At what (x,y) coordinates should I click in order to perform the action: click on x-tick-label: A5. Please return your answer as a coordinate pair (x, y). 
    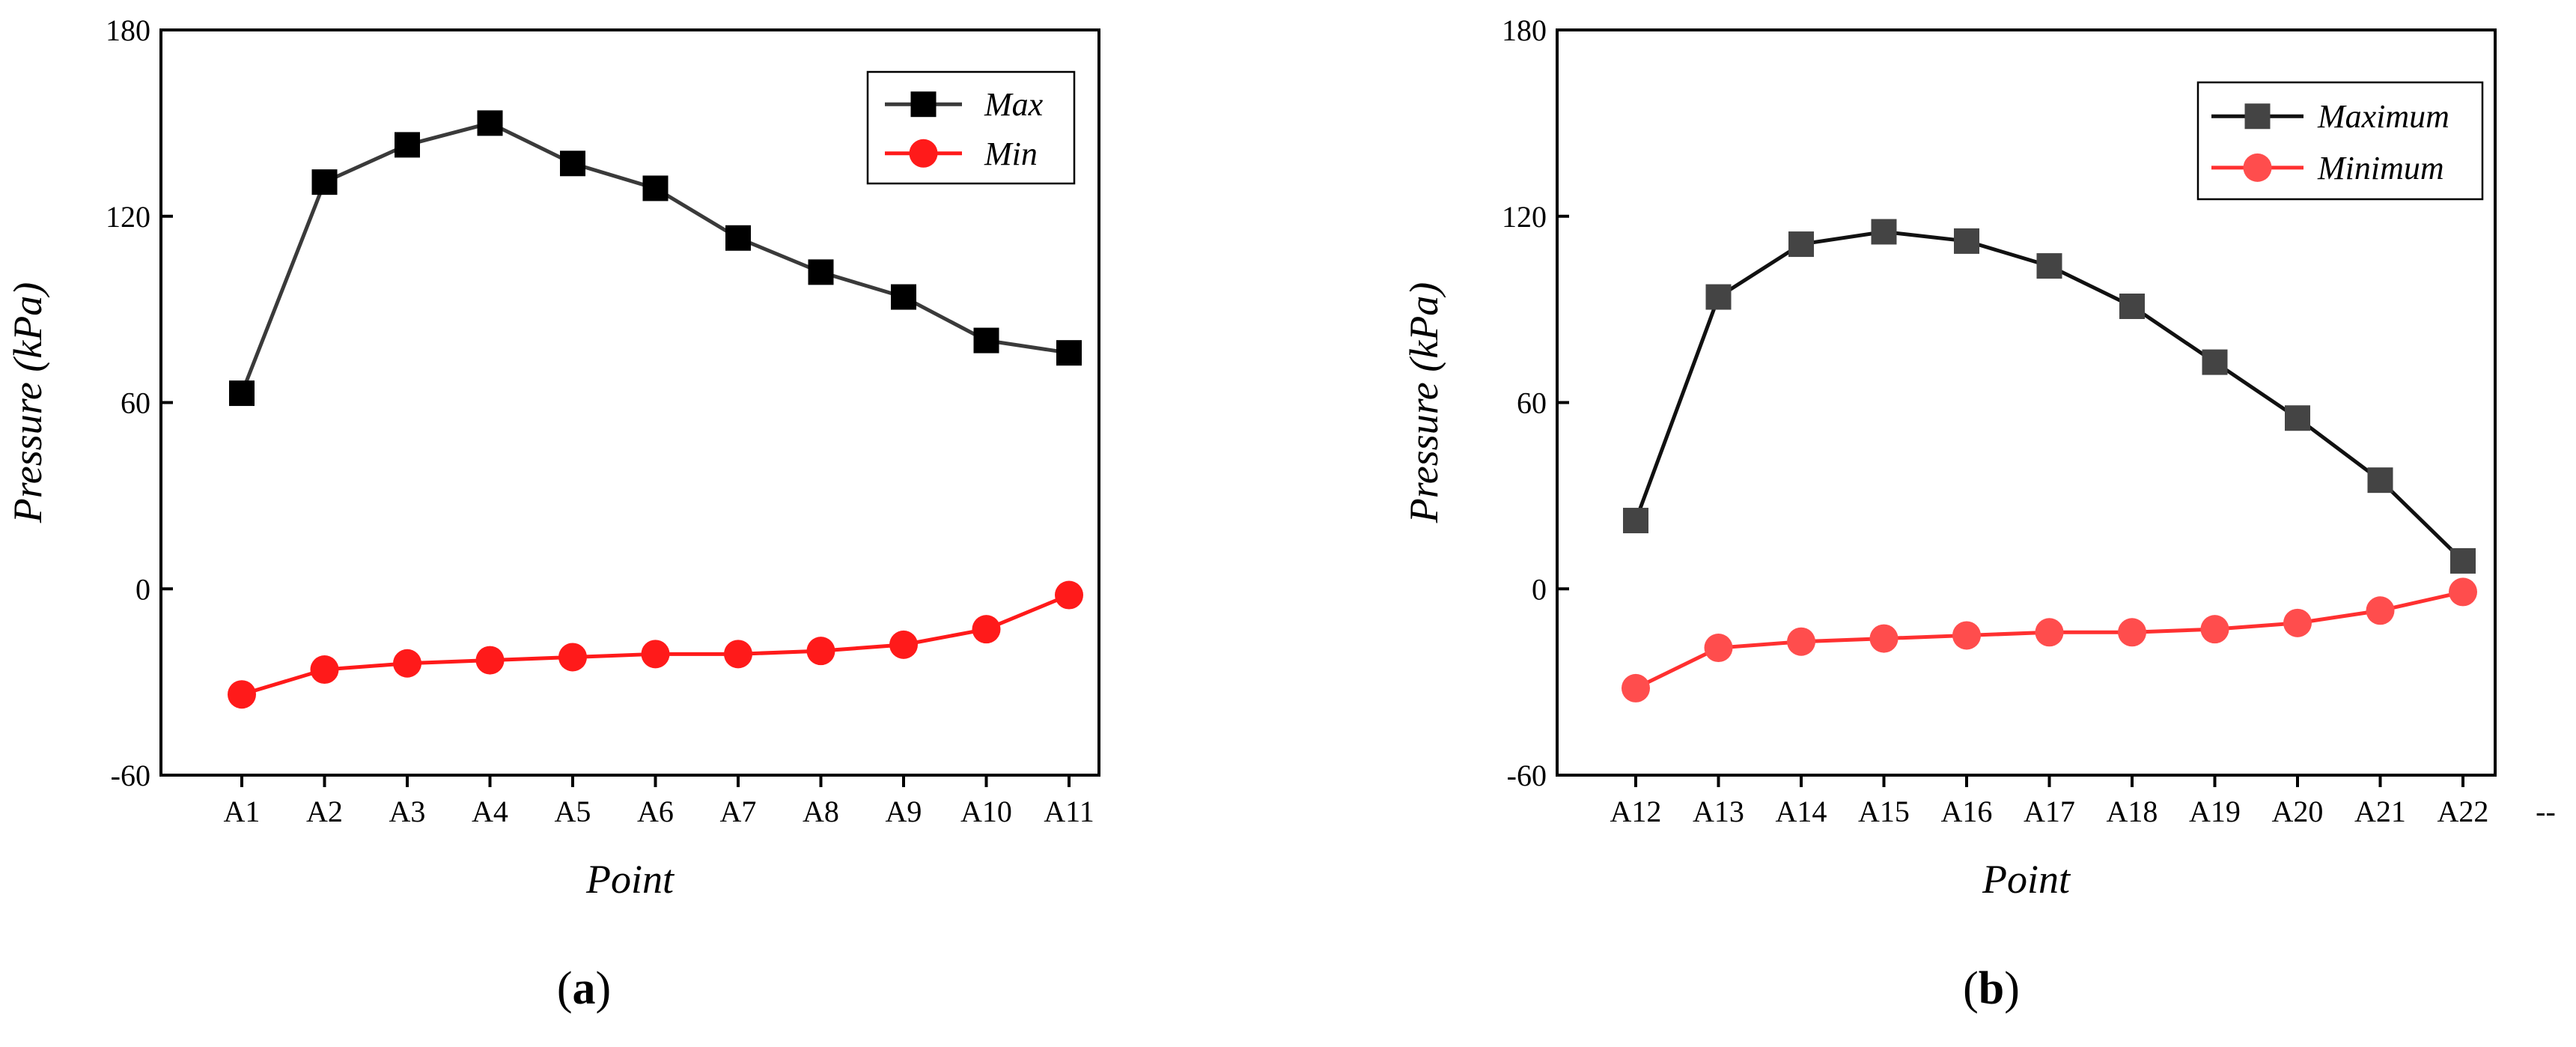
    Looking at the image, I should click on (573, 812).